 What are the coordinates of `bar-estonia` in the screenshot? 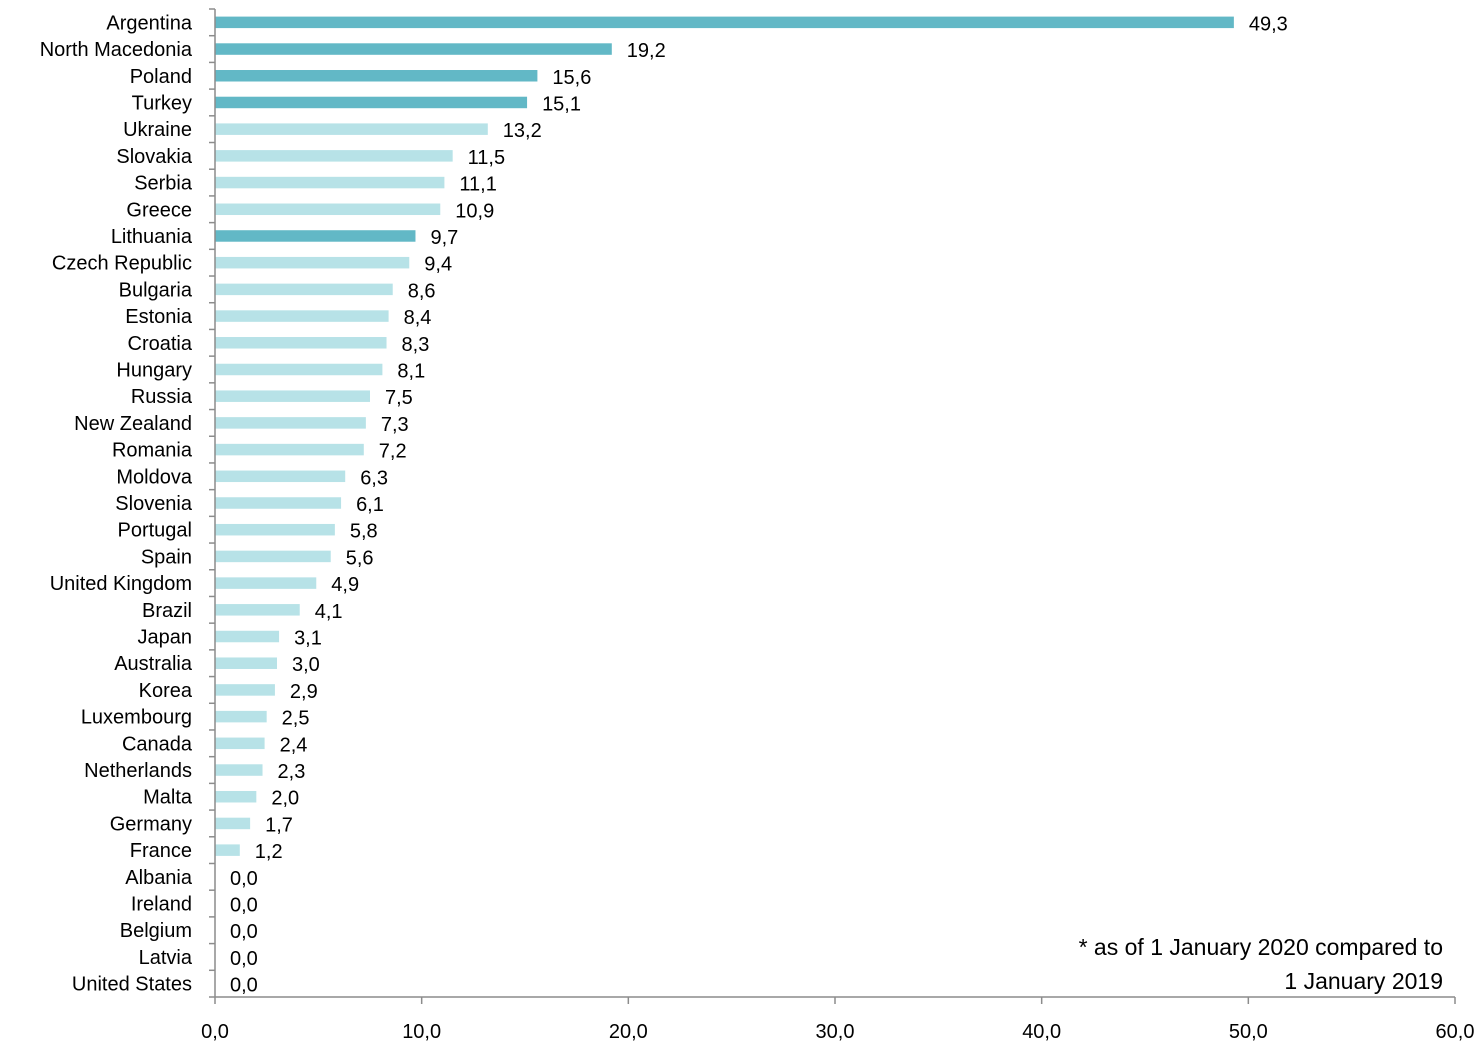 It's located at (302, 316).